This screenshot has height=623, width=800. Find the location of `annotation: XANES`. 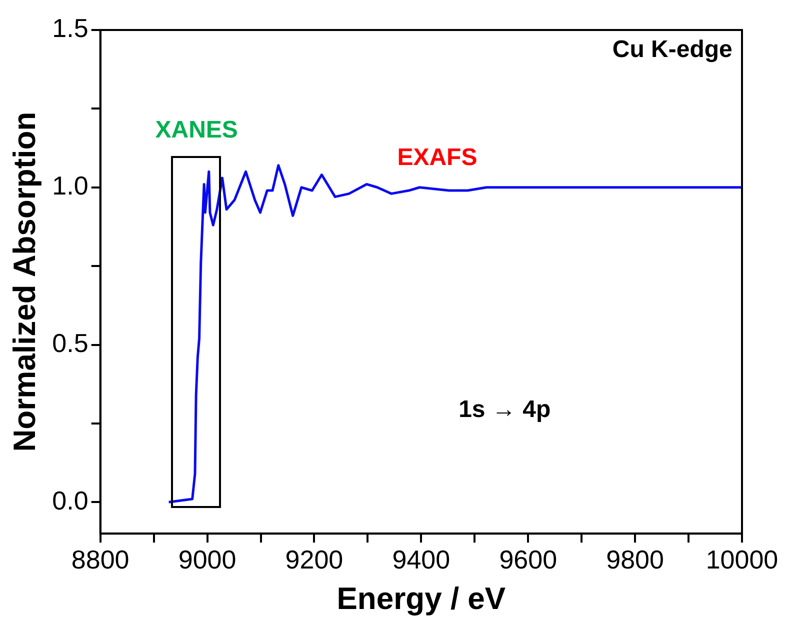

annotation: XANES is located at coordinates (196, 130).